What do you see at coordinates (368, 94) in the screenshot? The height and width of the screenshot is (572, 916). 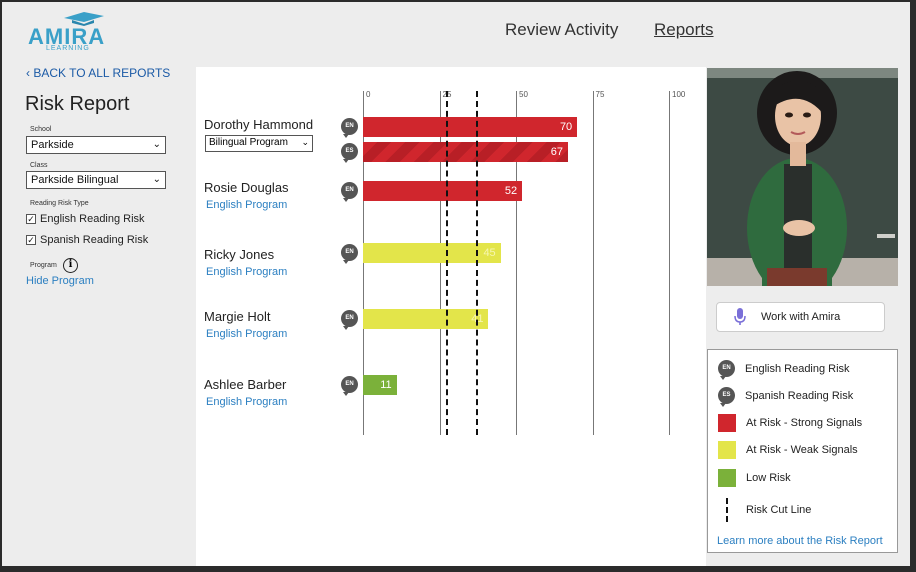 I see `x-tick-label: 0` at bounding box center [368, 94].